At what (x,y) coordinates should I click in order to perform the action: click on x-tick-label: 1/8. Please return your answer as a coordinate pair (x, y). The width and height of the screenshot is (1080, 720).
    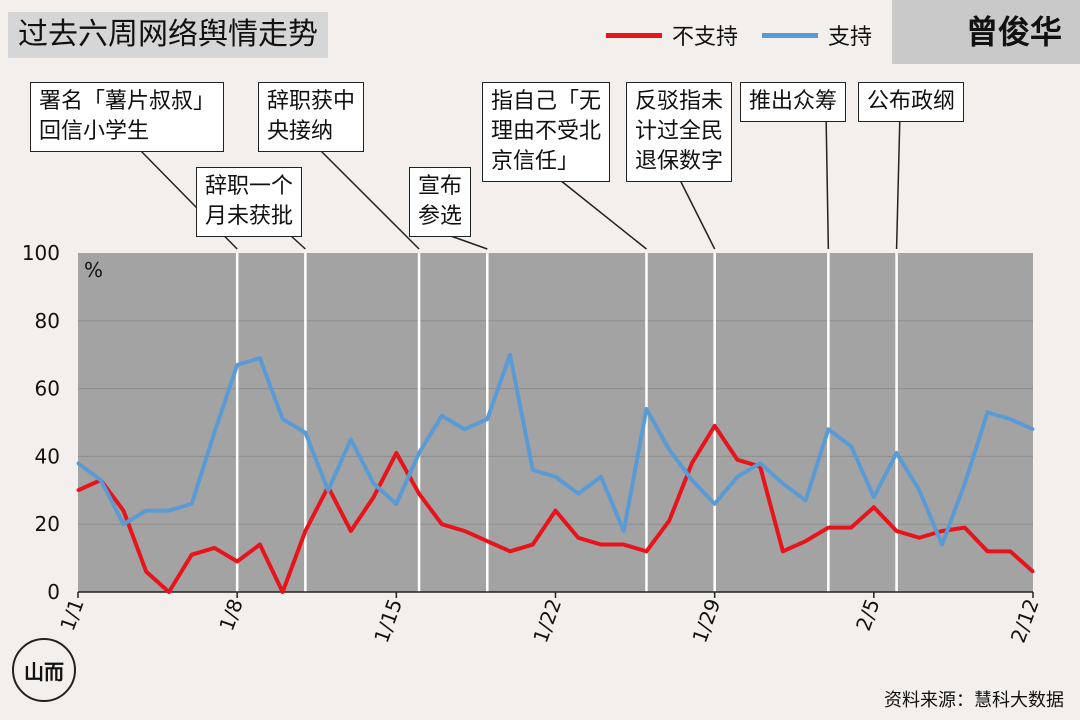
    Looking at the image, I should click on (231, 615).